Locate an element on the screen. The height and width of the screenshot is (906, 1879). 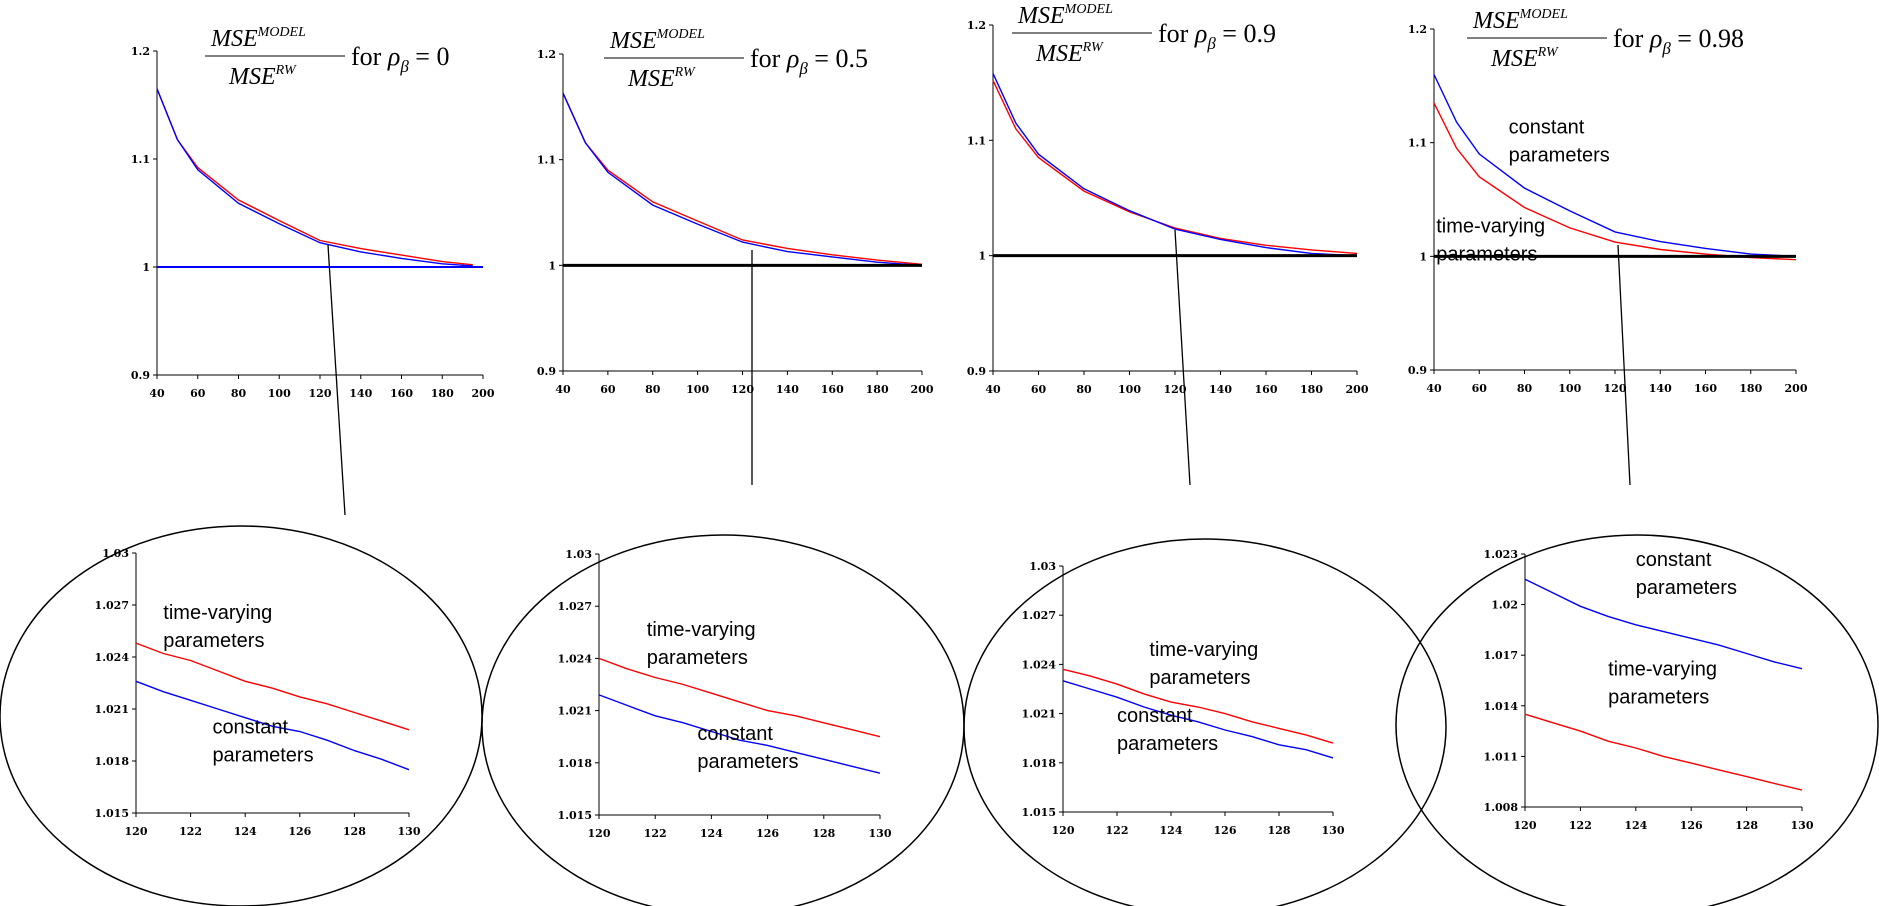
panel-1-title-denominator: MSERW is located at coordinates (262, 76).